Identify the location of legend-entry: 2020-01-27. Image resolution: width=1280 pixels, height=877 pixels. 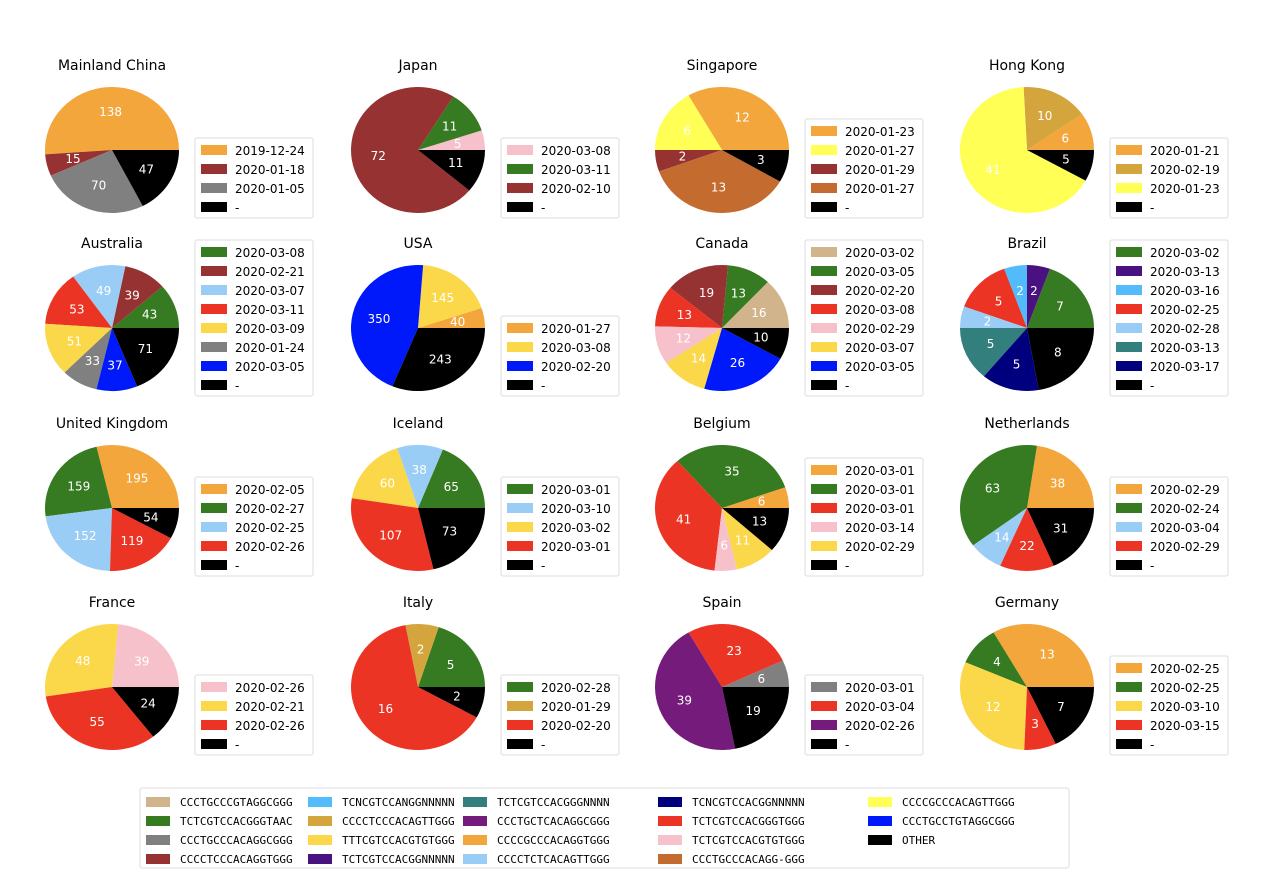
(880, 189).